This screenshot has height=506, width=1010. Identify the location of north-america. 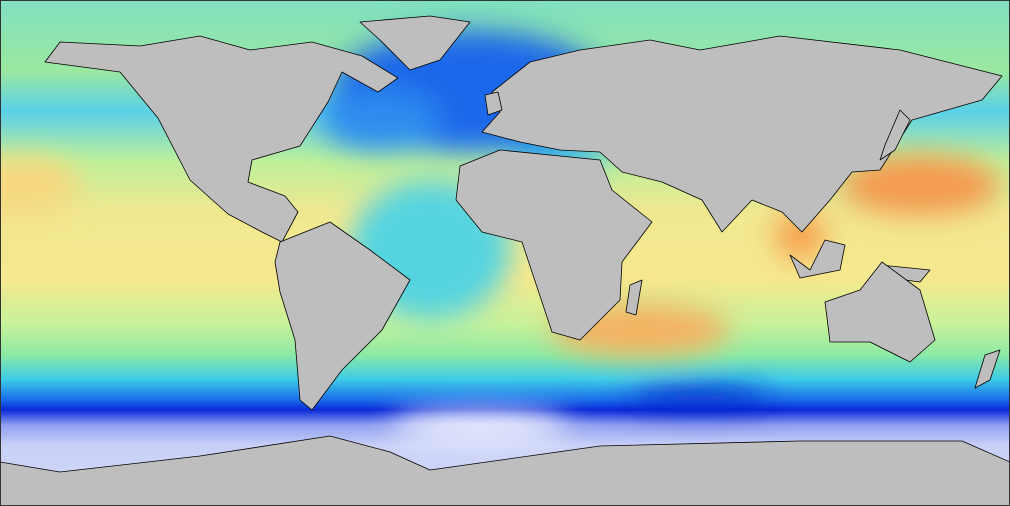
(221, 139).